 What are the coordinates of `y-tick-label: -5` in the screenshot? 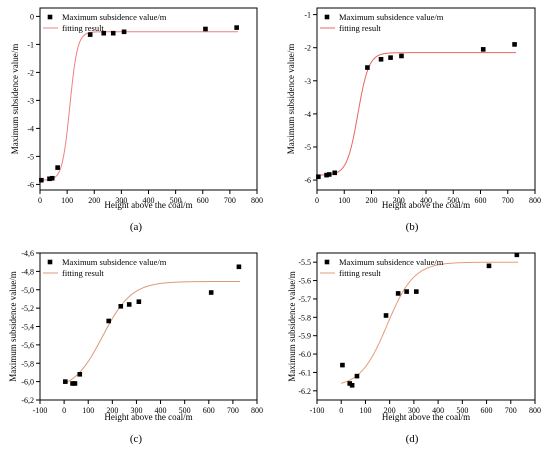 It's located at (30, 156).